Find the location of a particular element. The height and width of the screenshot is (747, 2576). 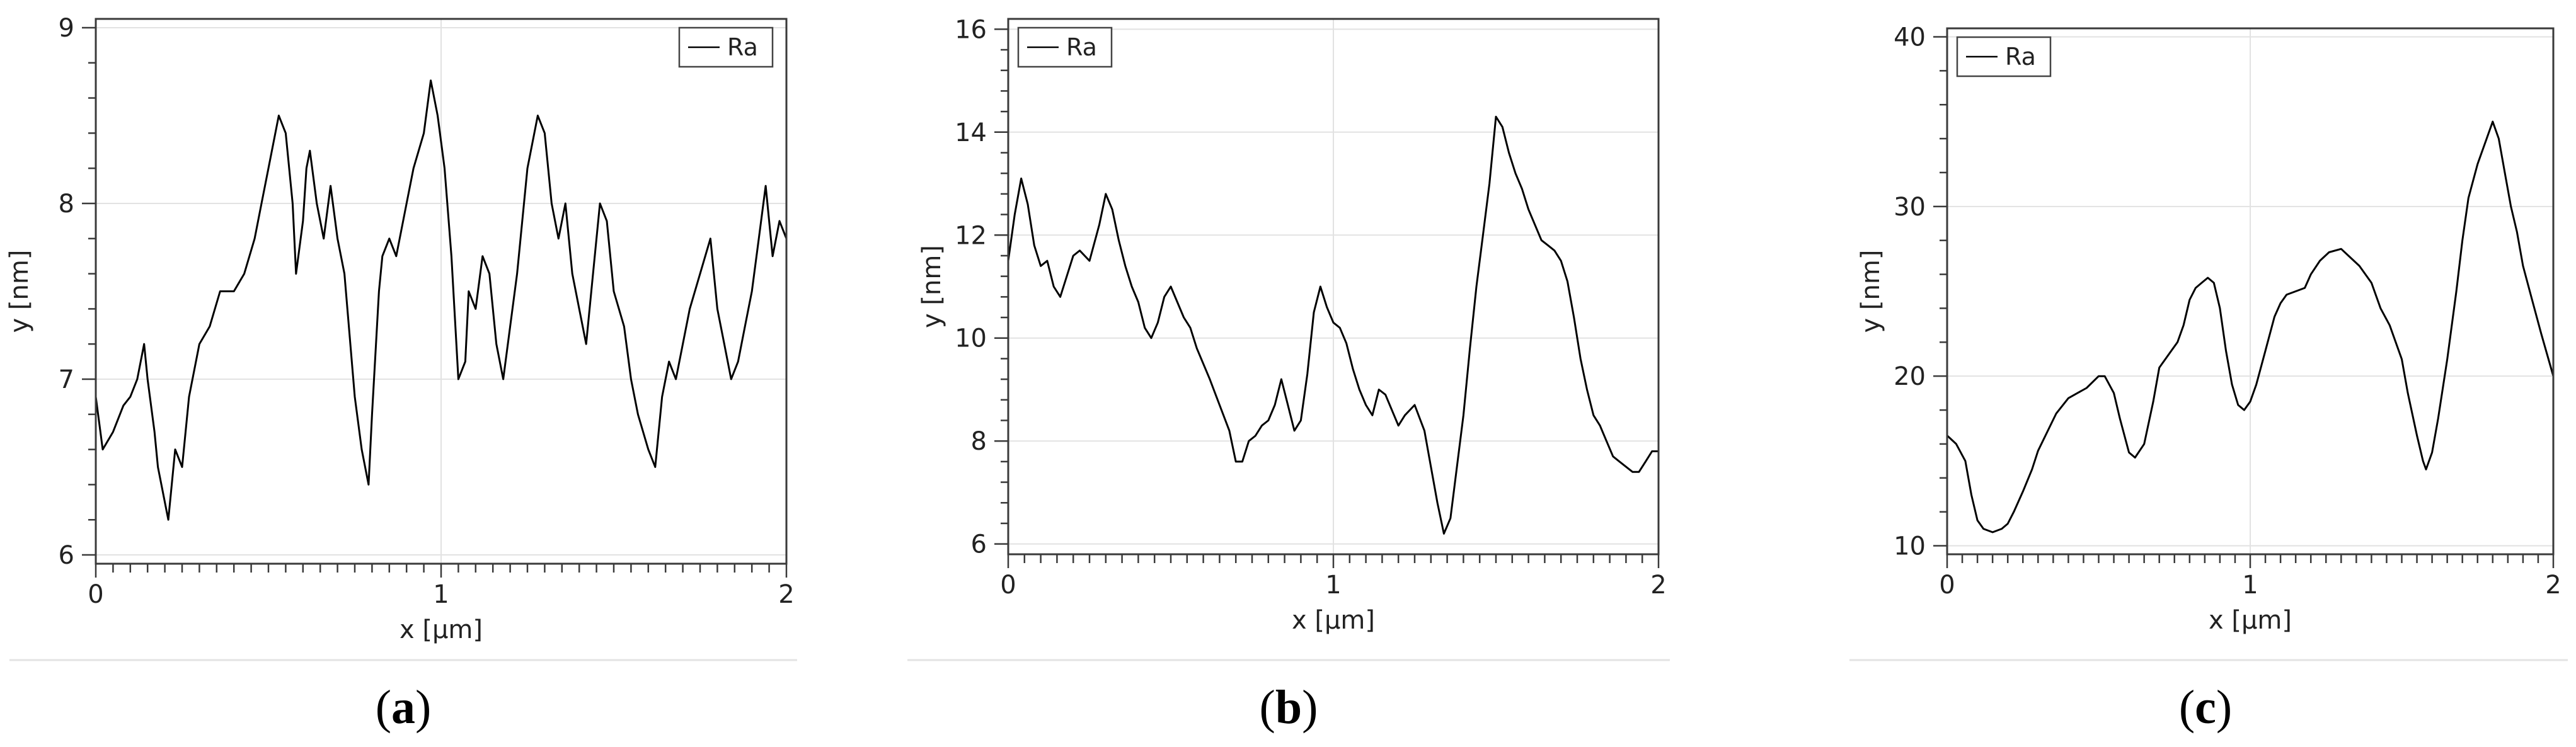

y-tick-label: 9 is located at coordinates (66, 29).